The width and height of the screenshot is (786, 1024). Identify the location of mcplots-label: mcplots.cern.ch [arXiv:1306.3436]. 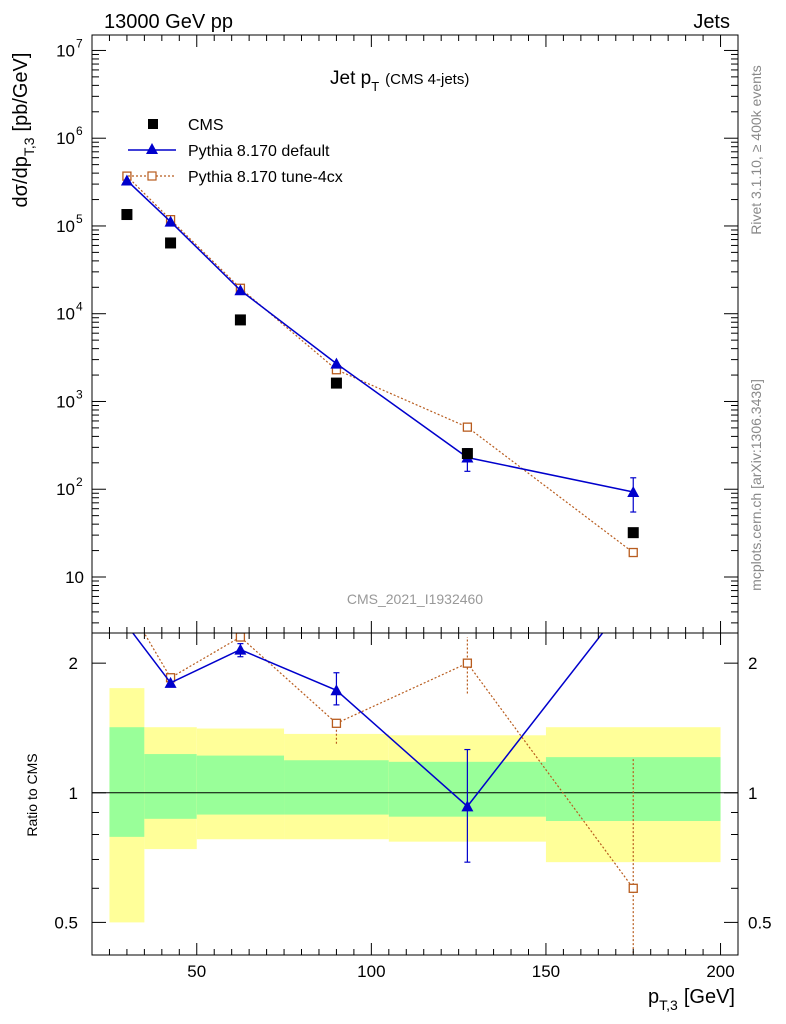
(756, 485).